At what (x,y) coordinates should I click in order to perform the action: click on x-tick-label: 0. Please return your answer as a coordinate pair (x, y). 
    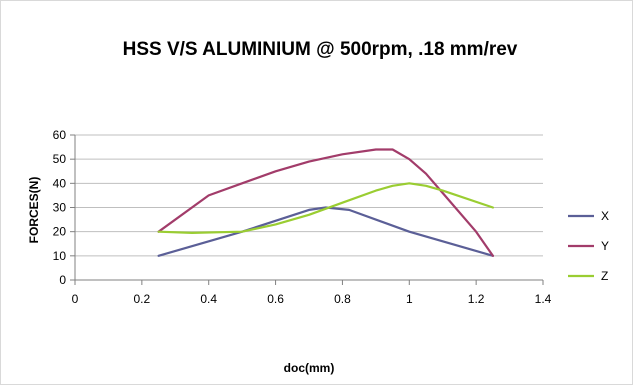
    Looking at the image, I should click on (75, 299).